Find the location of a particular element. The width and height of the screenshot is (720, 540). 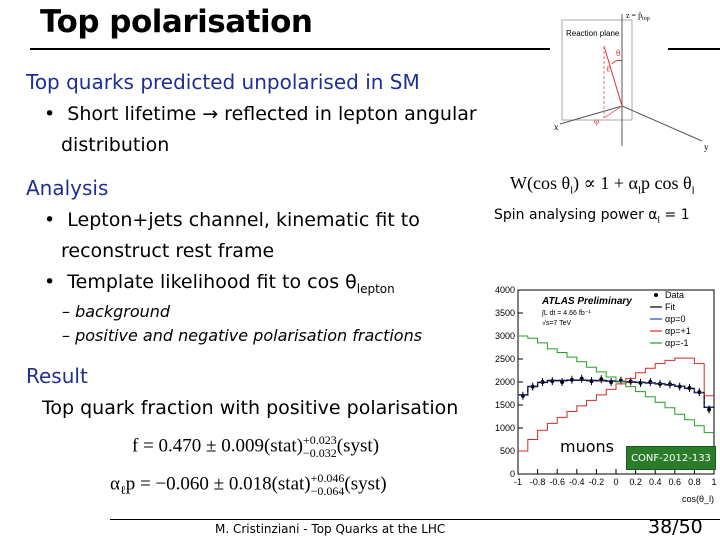

page-title: Top polarisation is located at coordinates (176, 22).